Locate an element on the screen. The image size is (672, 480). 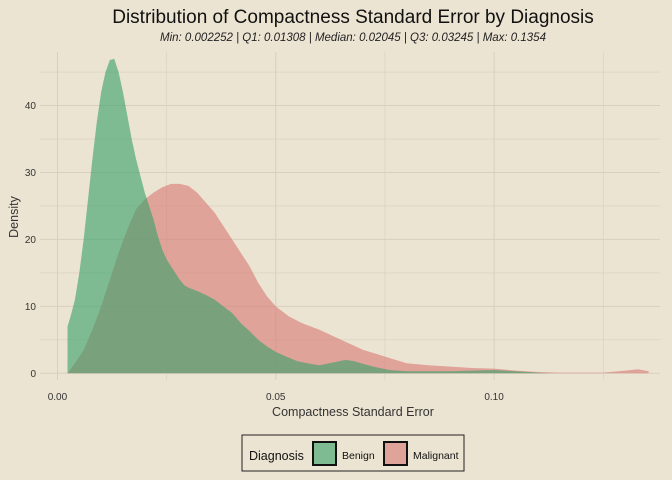
legend-box is located at coordinates (353, 453).